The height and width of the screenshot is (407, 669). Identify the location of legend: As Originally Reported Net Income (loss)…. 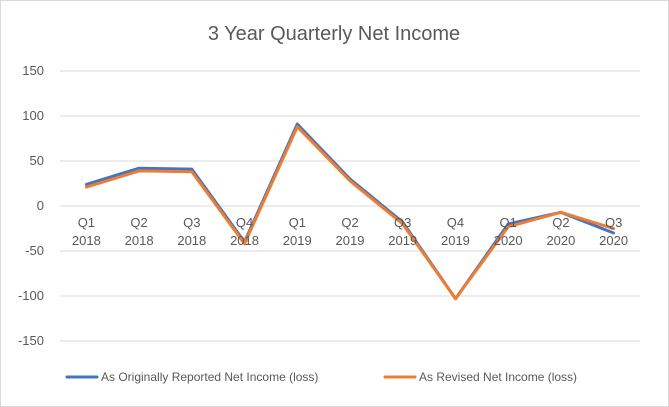
(321, 377).